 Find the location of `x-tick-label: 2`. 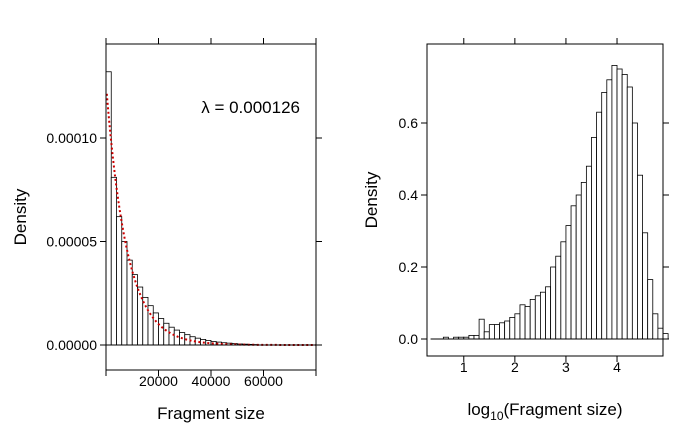

x-tick-label: 2 is located at coordinates (515, 367).